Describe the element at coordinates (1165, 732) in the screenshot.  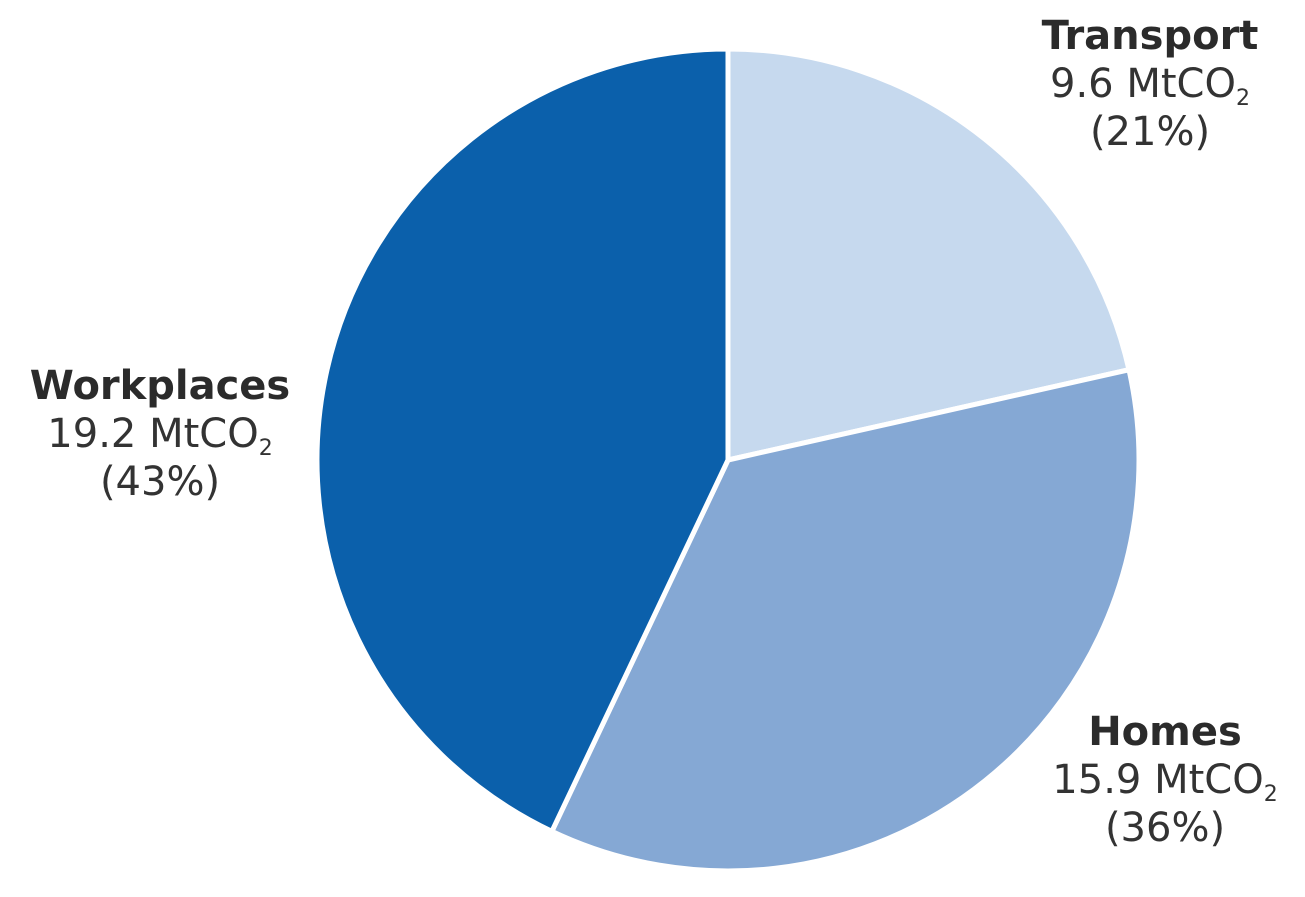
I see `slice-name-homes: Homes` at that location.